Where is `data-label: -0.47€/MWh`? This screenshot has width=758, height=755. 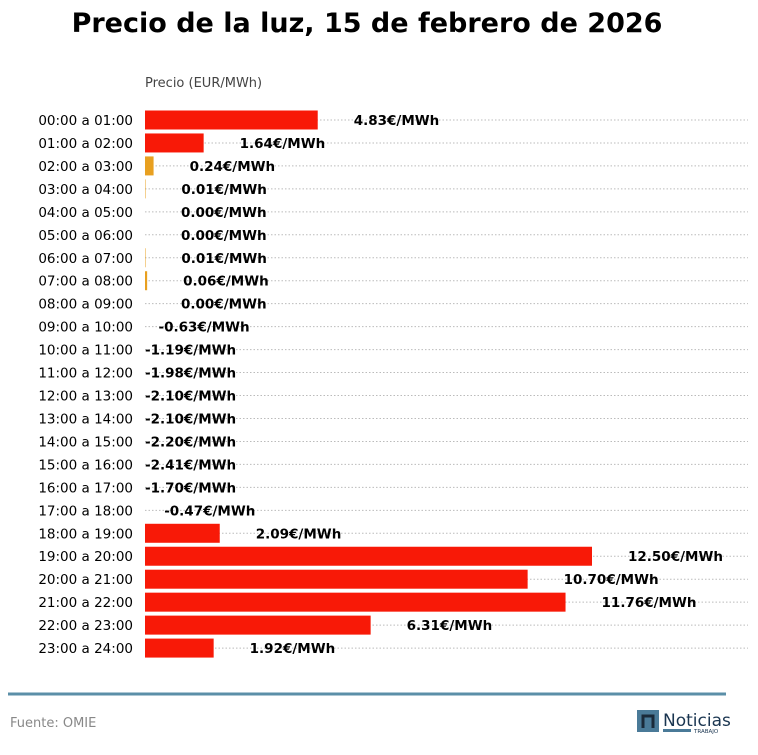
data-label: -0.47€/MWh is located at coordinates (209, 511).